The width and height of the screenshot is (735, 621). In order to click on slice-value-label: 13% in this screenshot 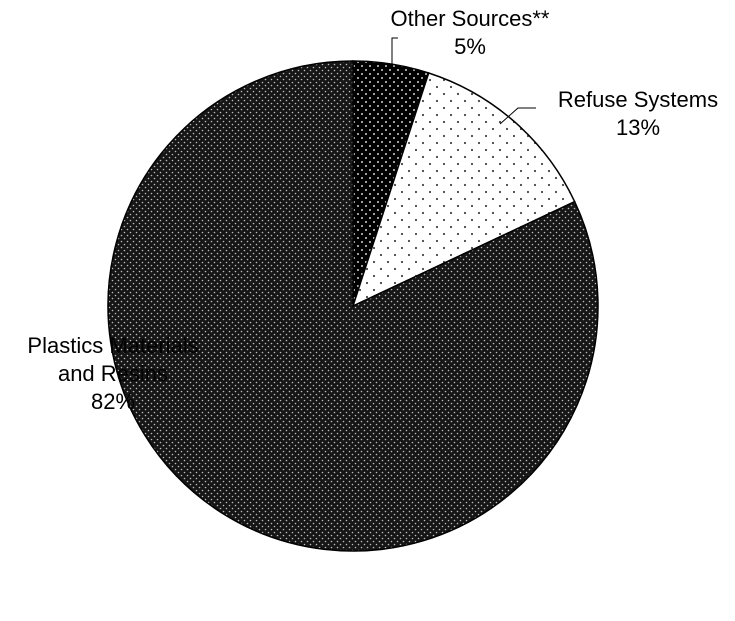, I will do `click(638, 127)`.